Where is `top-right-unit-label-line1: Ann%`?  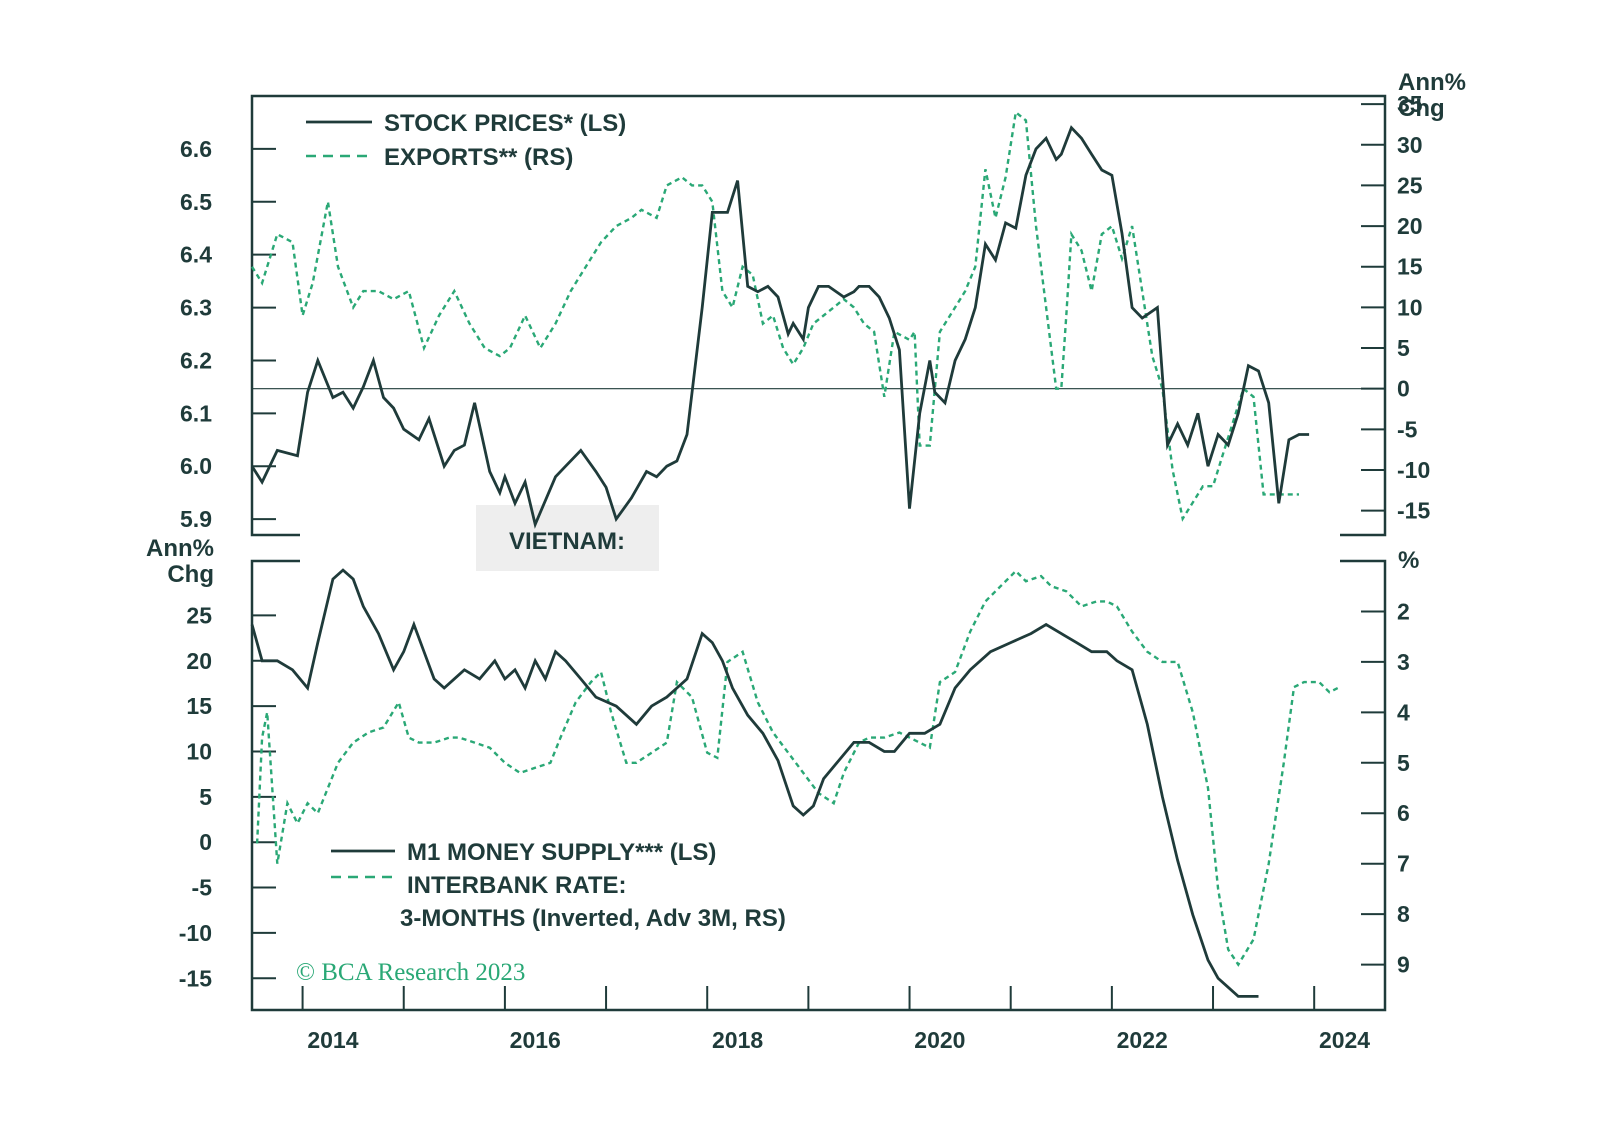
top-right-unit-label-line1: Ann% is located at coordinates (1432, 82).